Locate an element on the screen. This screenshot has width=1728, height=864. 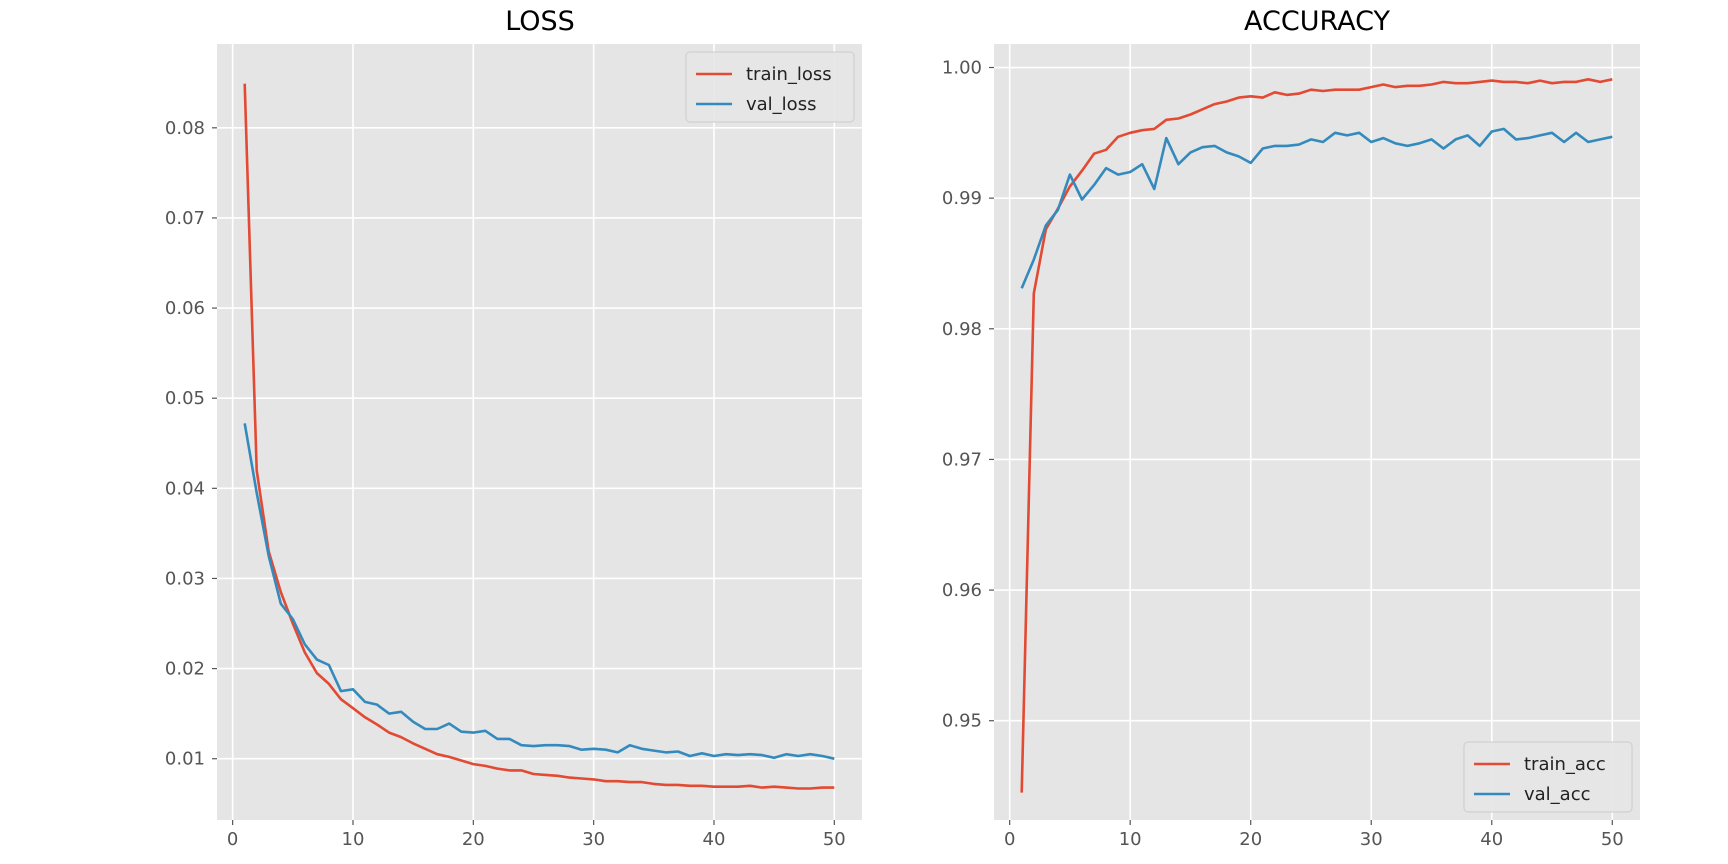
loss-ytick-label: 0.05 is located at coordinates (185, 398).